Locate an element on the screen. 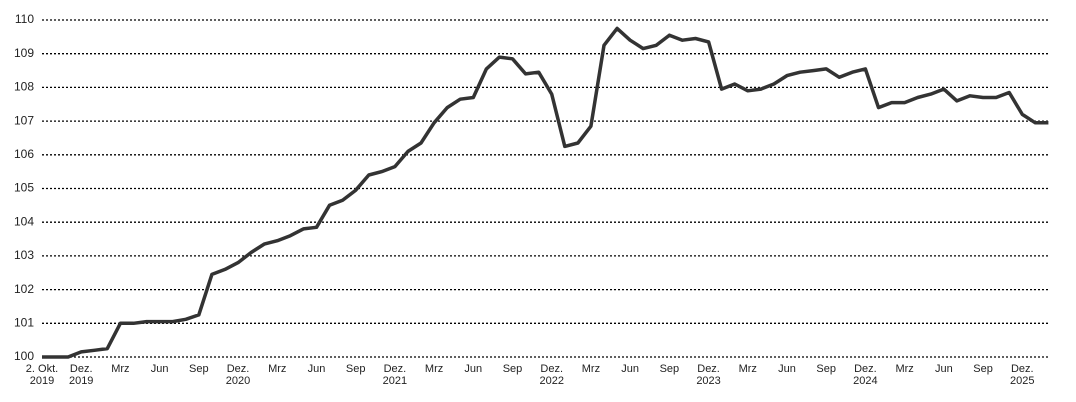 The width and height of the screenshot is (1076, 402). x-tick-label: Dez. 2020 is located at coordinates (238, 375).